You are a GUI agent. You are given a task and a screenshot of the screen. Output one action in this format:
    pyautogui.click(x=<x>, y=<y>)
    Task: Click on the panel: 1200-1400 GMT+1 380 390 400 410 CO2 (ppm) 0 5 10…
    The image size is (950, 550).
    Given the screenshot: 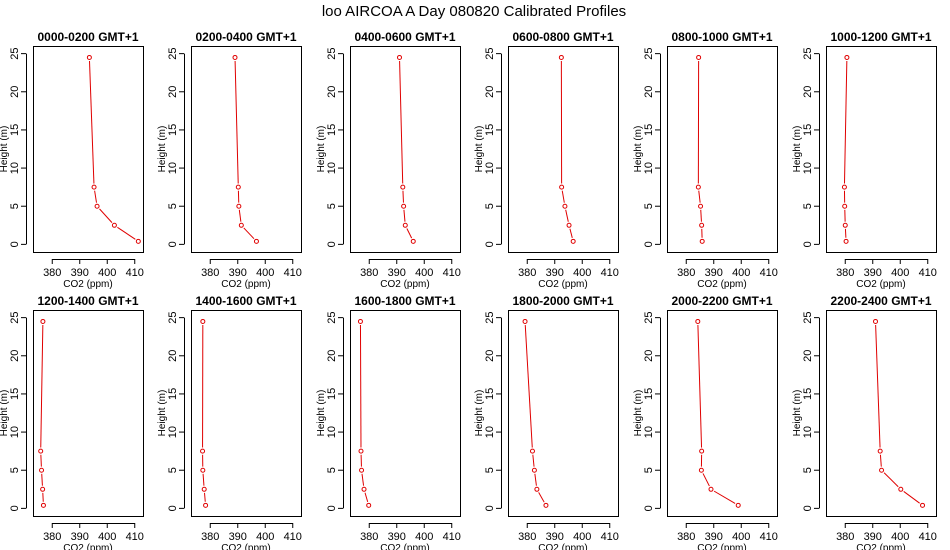 What is the action you would take?
    pyautogui.click(x=72, y=422)
    